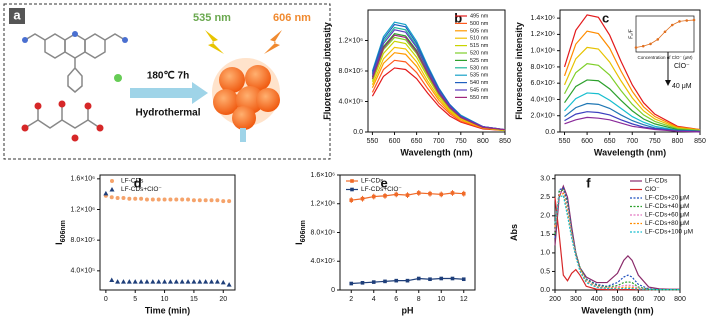 This screenshot has height=331, width=710. Describe the element at coordinates (408, 310) in the screenshot. I see `x-axis-label: pH` at that location.